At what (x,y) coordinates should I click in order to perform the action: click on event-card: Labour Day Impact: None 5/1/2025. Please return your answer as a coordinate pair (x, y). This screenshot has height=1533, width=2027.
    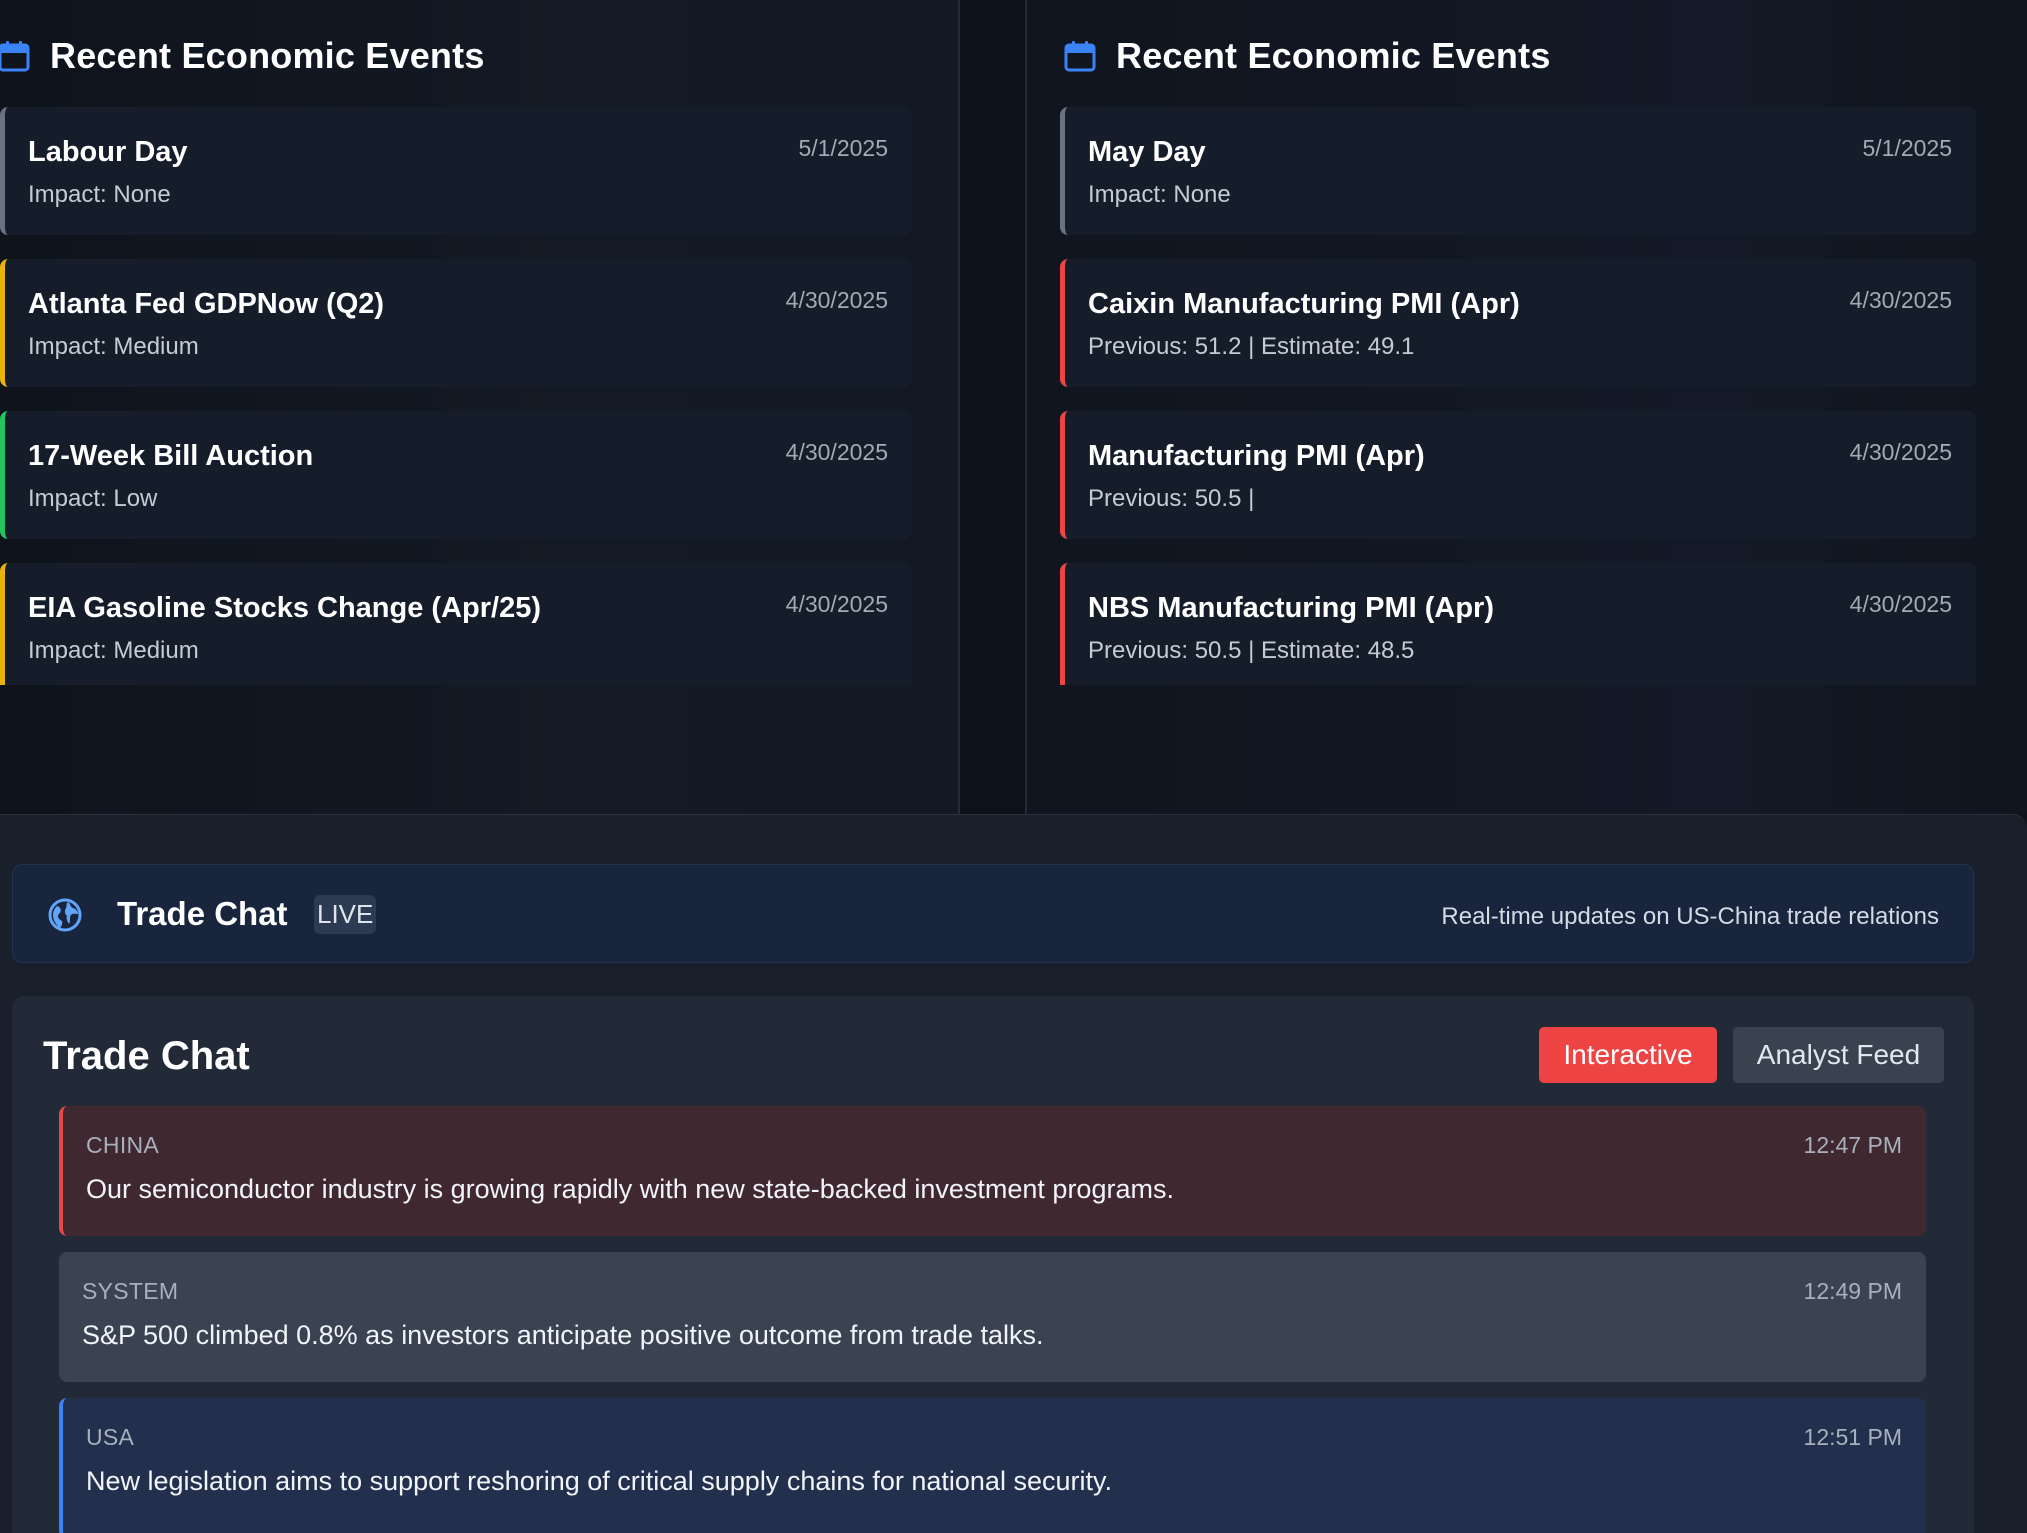
    Looking at the image, I should click on (456, 171).